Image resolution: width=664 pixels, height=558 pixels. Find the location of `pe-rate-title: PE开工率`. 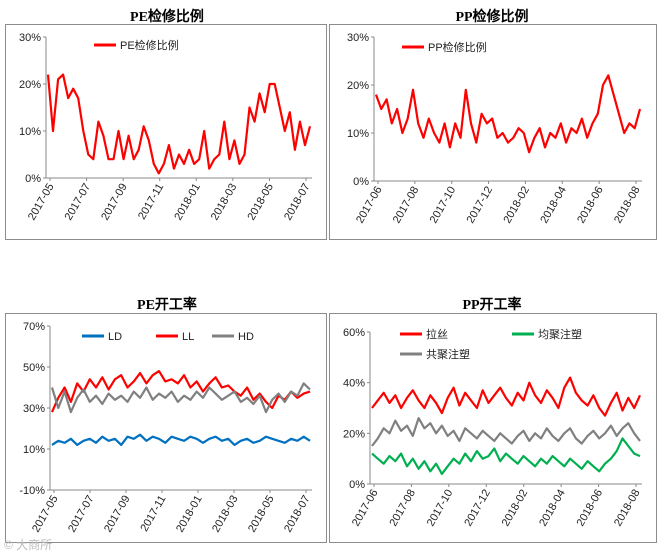

pe-rate-title: PE开工率 is located at coordinates (167, 305).